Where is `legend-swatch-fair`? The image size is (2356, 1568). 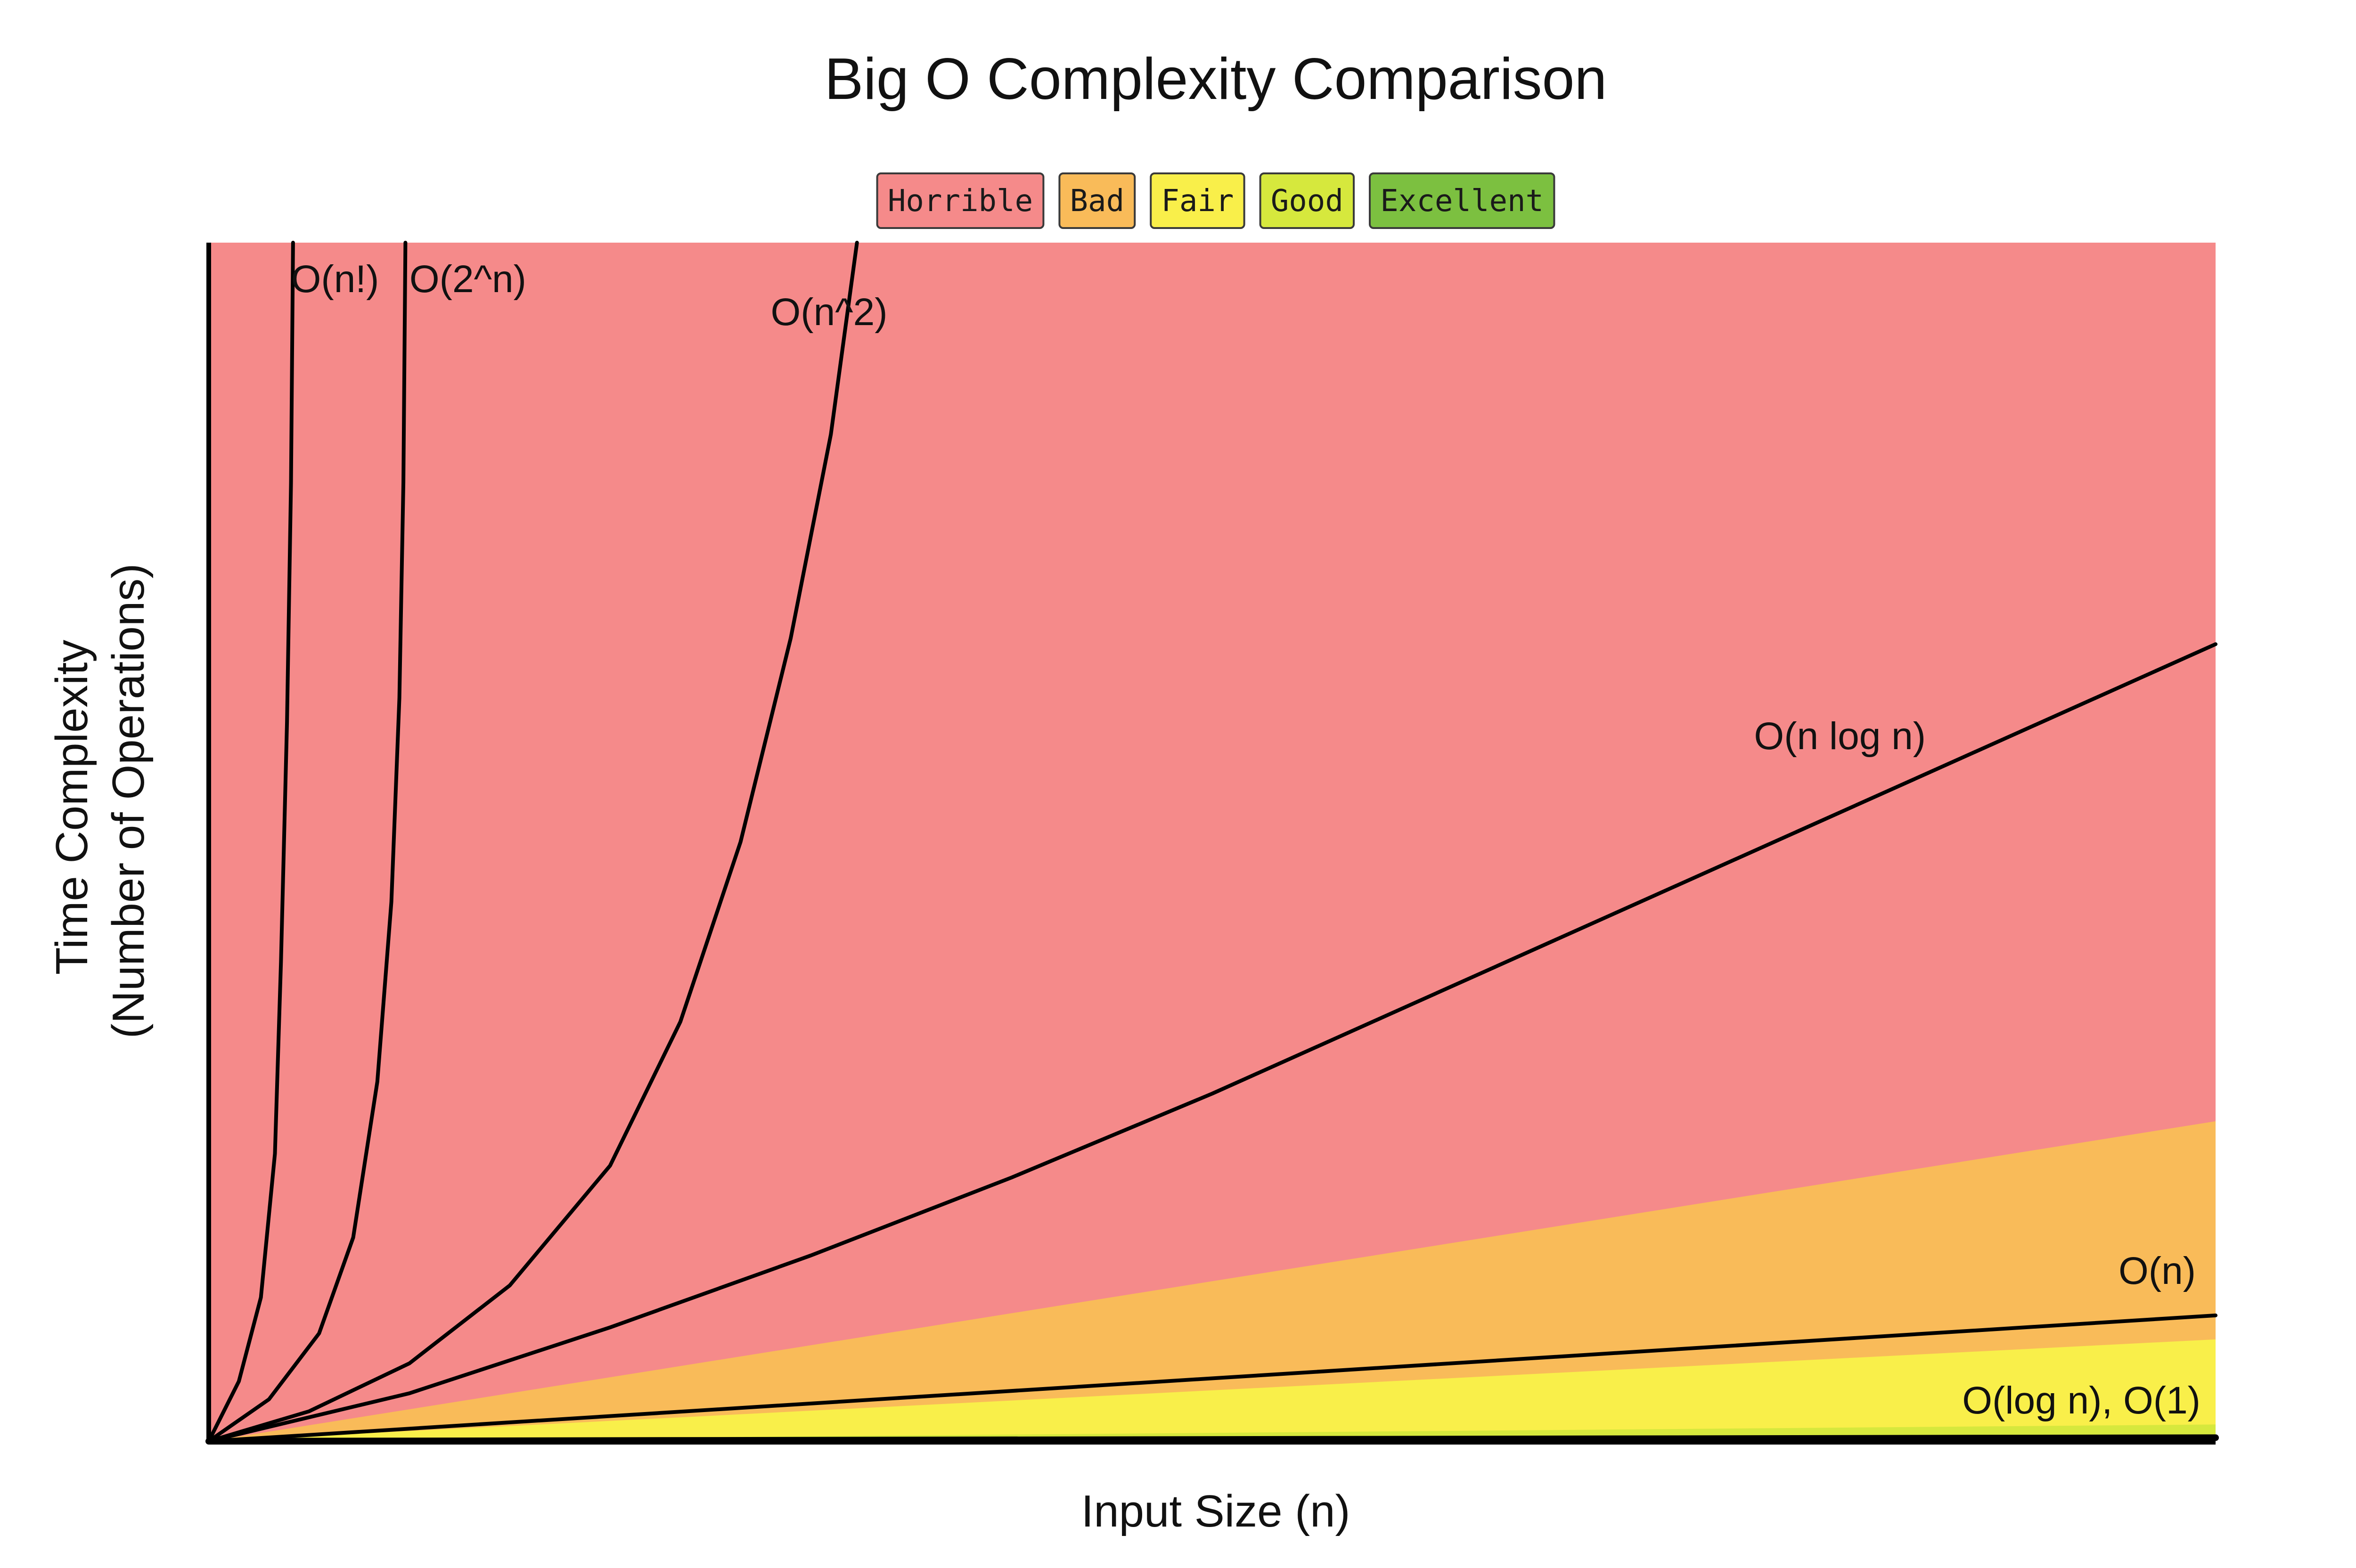
legend-swatch-fair is located at coordinates (1197, 201).